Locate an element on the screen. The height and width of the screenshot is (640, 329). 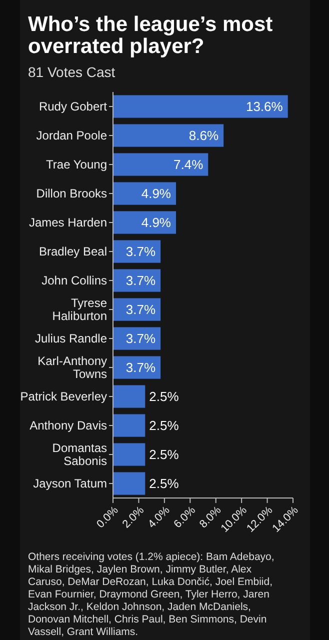
y-tick-label: Anthony Davis is located at coordinates (68, 425).